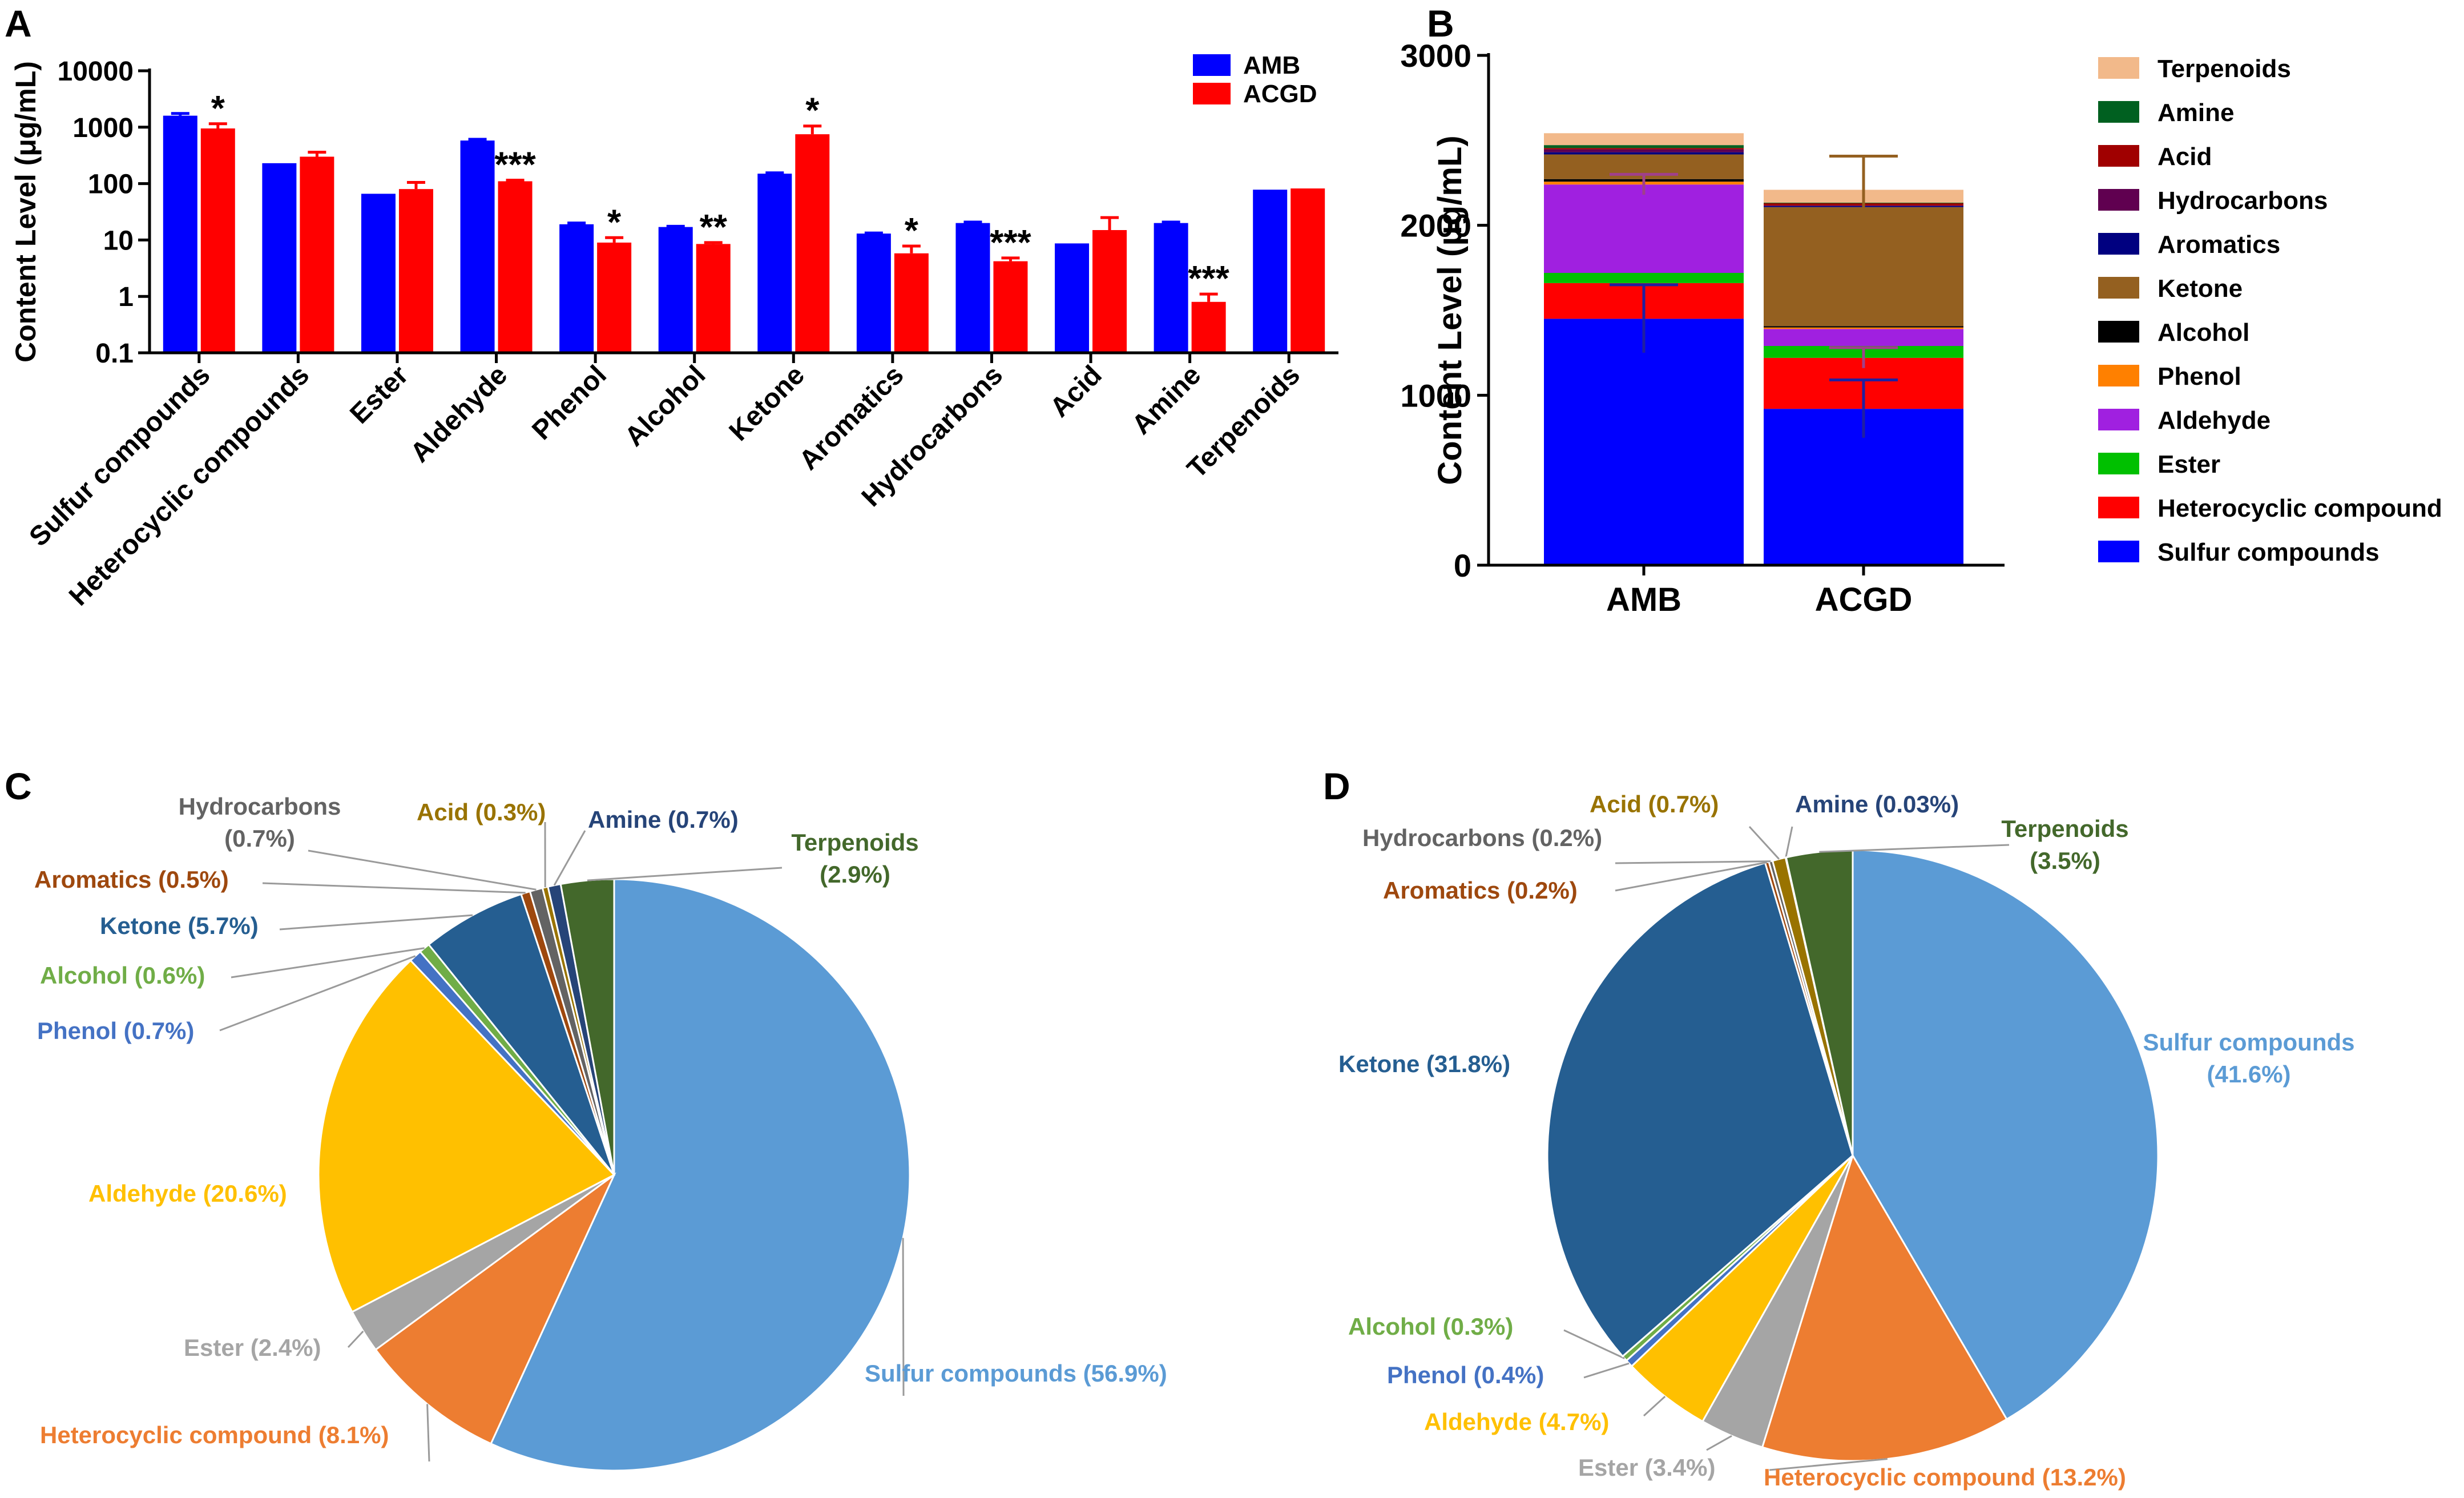  What do you see at coordinates (663, 819) in the screenshot?
I see `pie-label: Amine (0.7%)` at bounding box center [663, 819].